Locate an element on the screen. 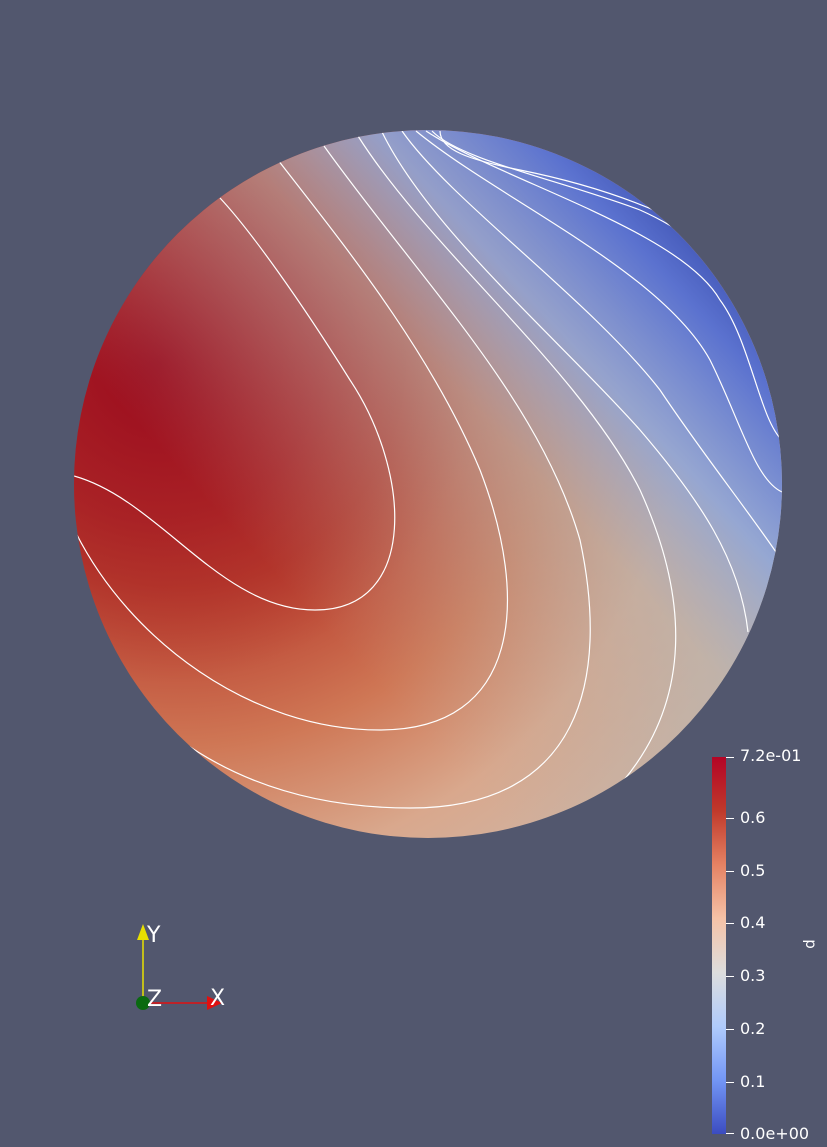 The width and height of the screenshot is (827, 1147). scalar-bar-label: 0.5 is located at coordinates (753, 870).